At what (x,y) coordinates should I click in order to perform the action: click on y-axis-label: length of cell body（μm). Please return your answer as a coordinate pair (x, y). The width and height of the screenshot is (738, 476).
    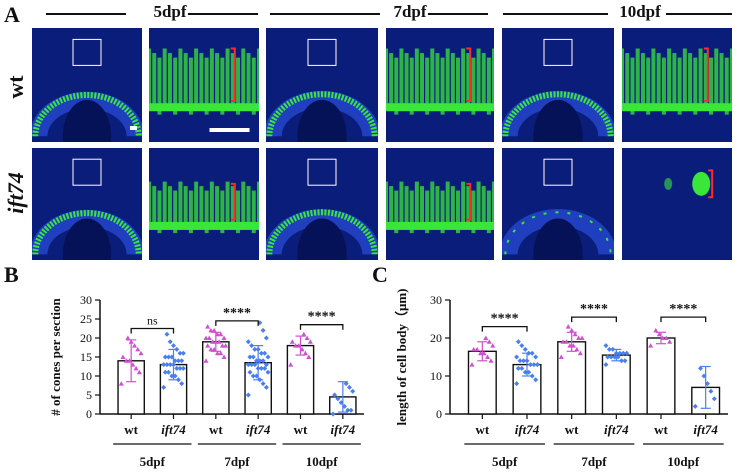
    Looking at the image, I should click on (401, 356).